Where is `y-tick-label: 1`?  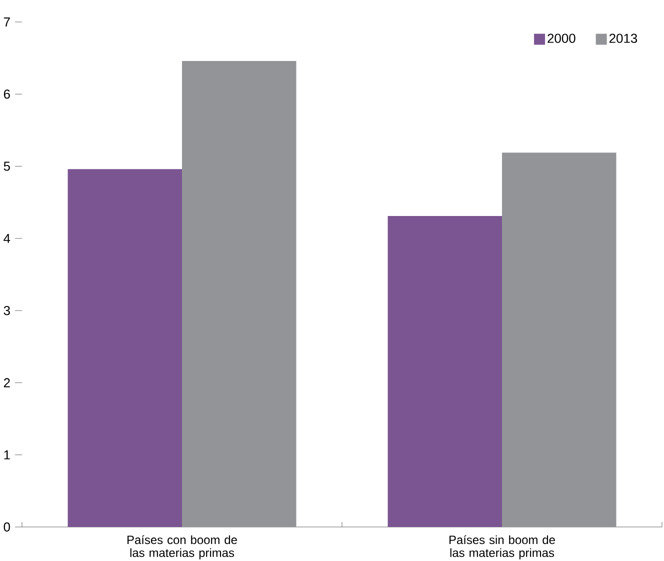
y-tick-label: 1 is located at coordinates (7, 455).